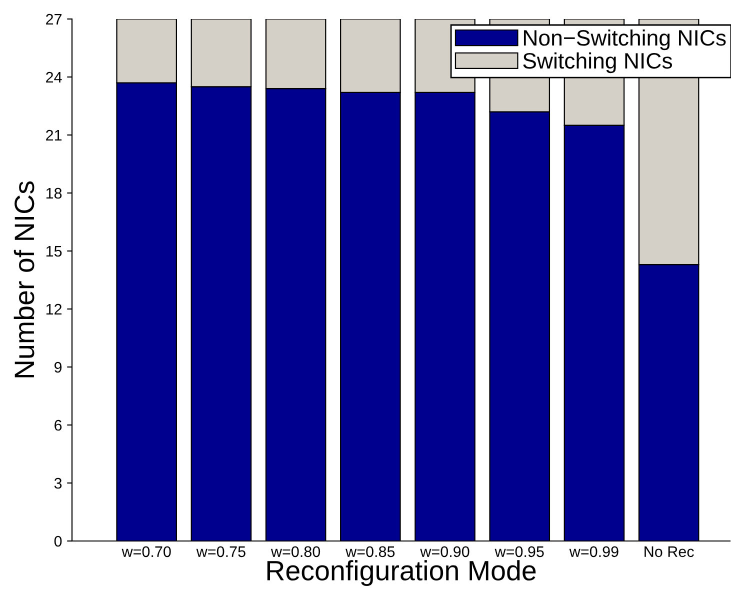 This screenshot has width=731, height=593. Describe the element at coordinates (445, 552) in the screenshot. I see `x-tick-label: w=0.90` at that location.